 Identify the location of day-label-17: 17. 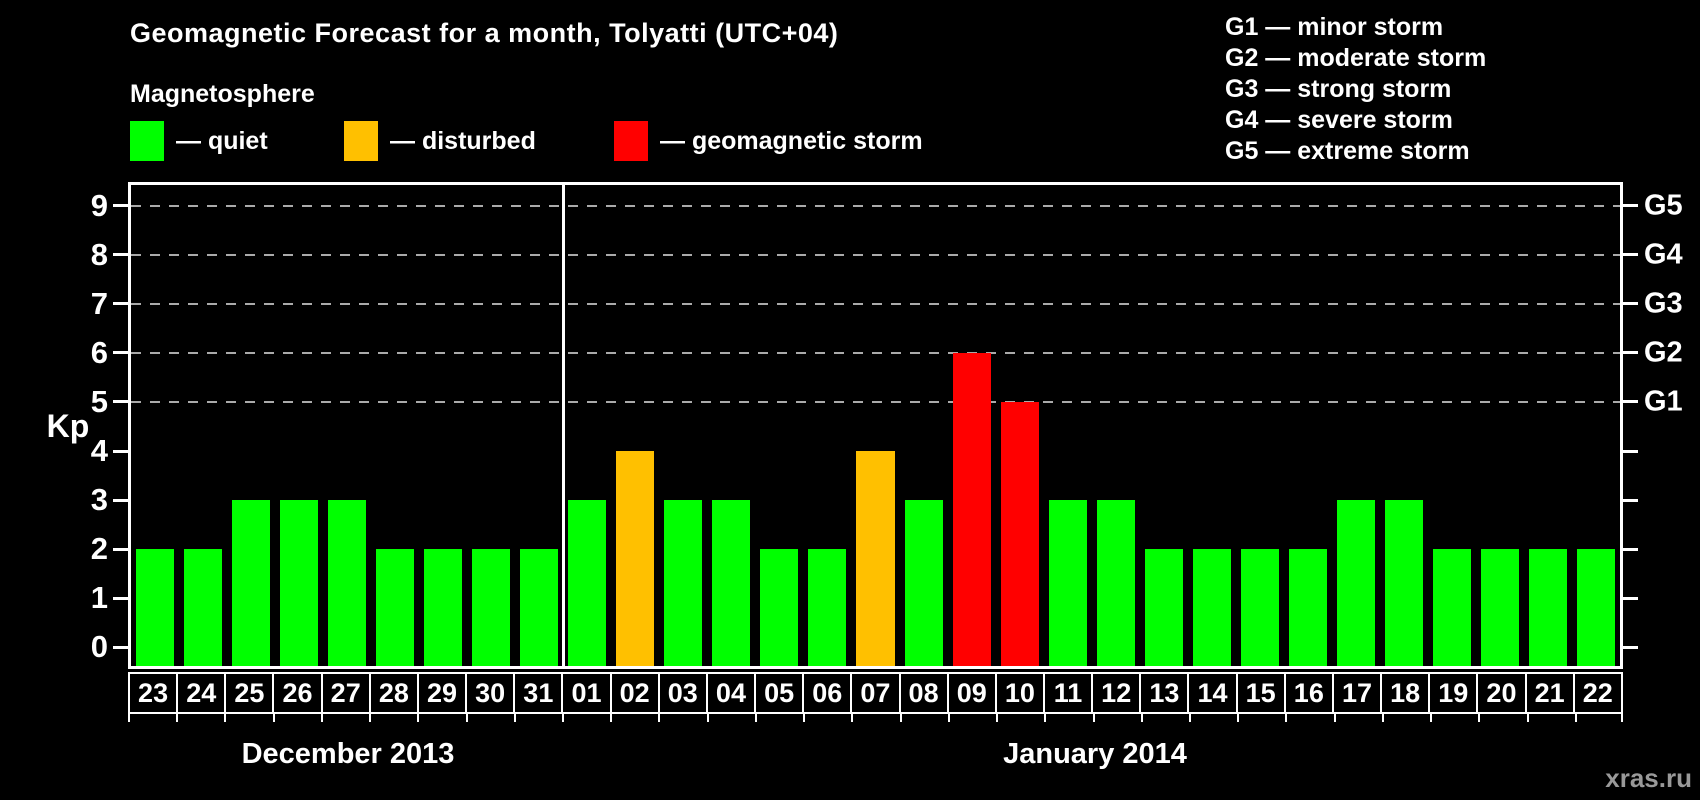
(1357, 693).